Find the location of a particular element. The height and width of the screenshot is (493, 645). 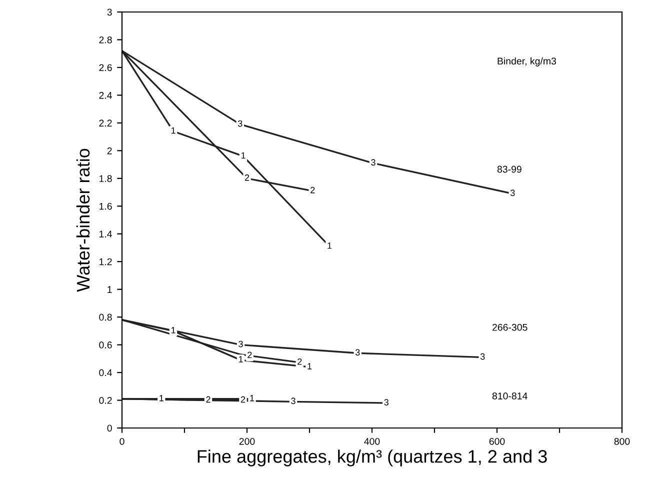

x-tick-label: 400 is located at coordinates (372, 441).